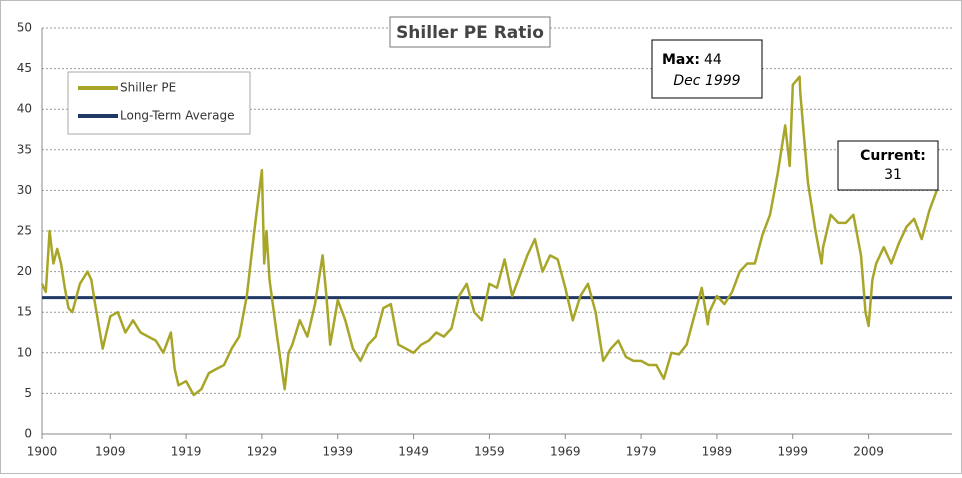  I want to click on y-tick-label: 50, so click(24, 28).